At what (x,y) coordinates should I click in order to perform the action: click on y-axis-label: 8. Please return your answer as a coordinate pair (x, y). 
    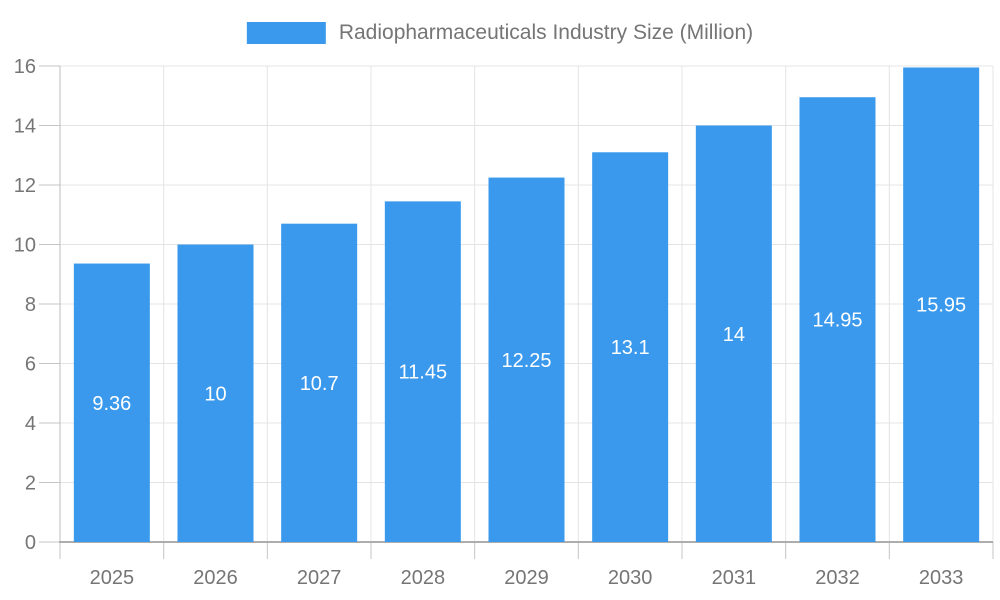
    Looking at the image, I should click on (30, 305).